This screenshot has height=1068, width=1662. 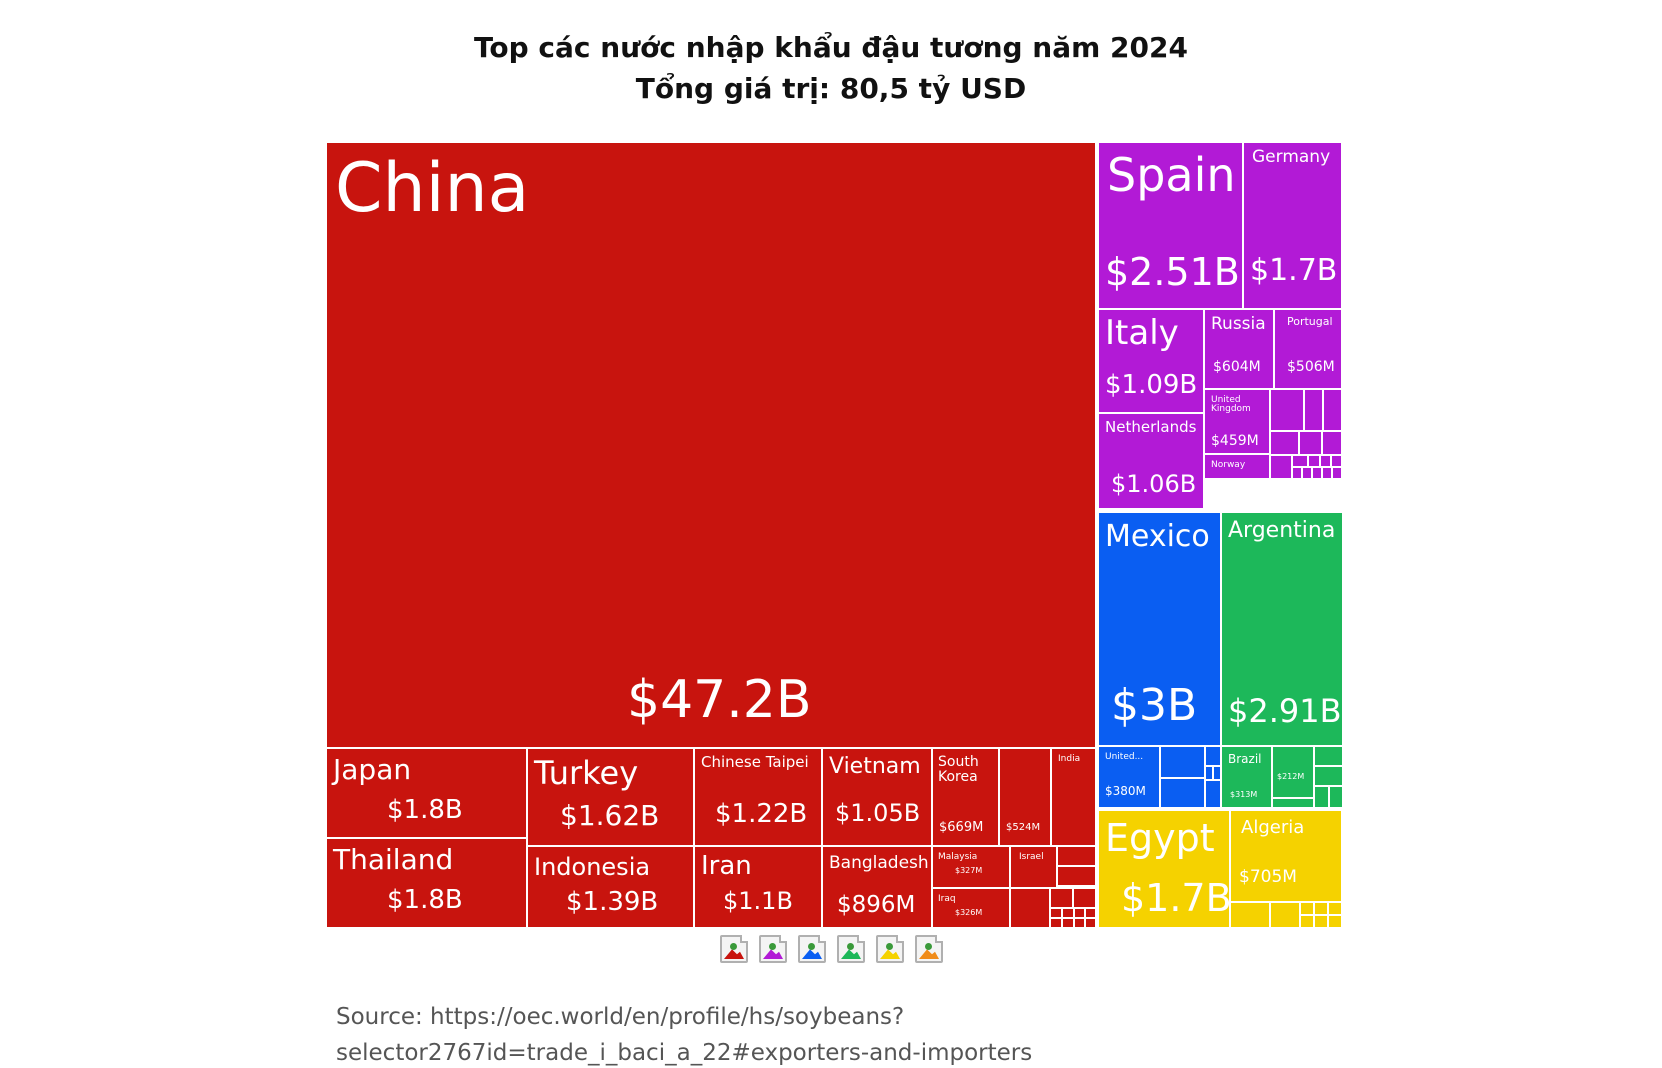 What do you see at coordinates (1237, 466) in the screenshot?
I see `treemap-tile-norway: Norway` at bounding box center [1237, 466].